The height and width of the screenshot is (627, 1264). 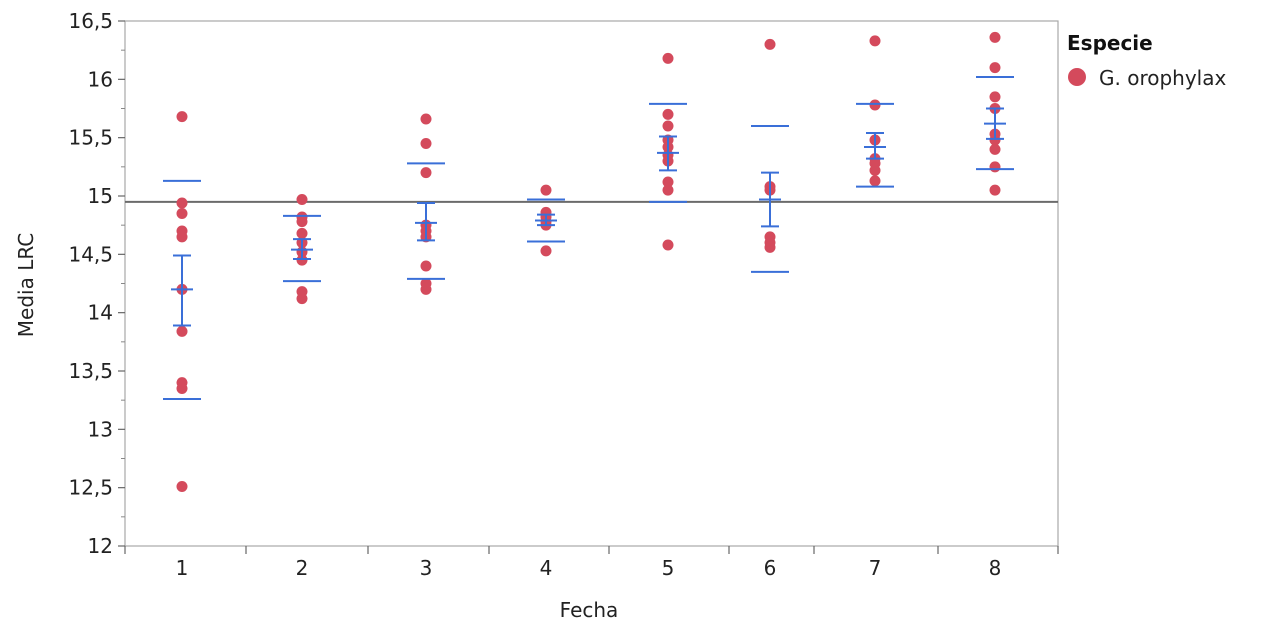 What do you see at coordinates (90, 254) in the screenshot?
I see `y-tick-label: 14,5` at bounding box center [90, 254].